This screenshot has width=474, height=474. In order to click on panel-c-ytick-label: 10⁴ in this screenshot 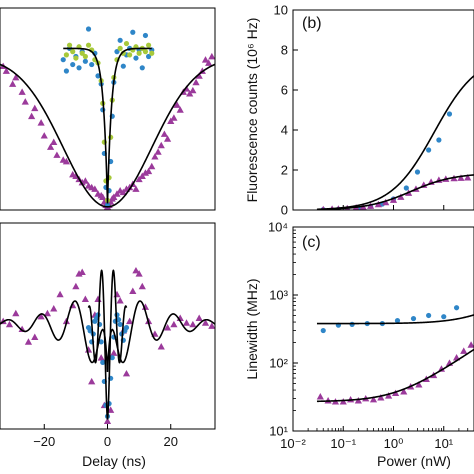, I will do `click(278, 227)`.